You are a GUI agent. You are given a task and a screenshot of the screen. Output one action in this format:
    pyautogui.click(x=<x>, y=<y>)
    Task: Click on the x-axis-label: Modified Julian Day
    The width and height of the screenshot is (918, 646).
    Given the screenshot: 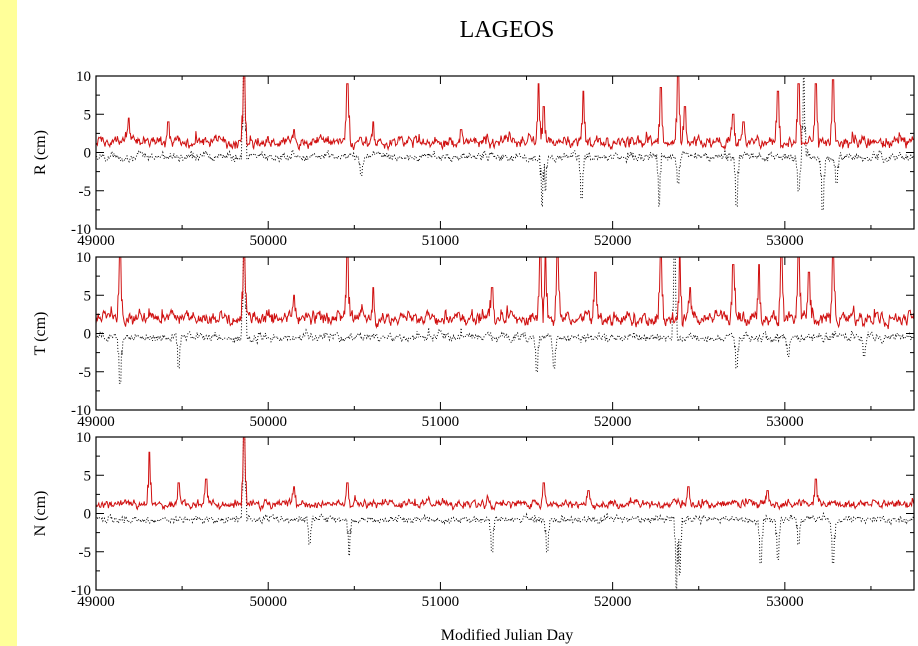 What is the action you would take?
    pyautogui.click(x=507, y=635)
    